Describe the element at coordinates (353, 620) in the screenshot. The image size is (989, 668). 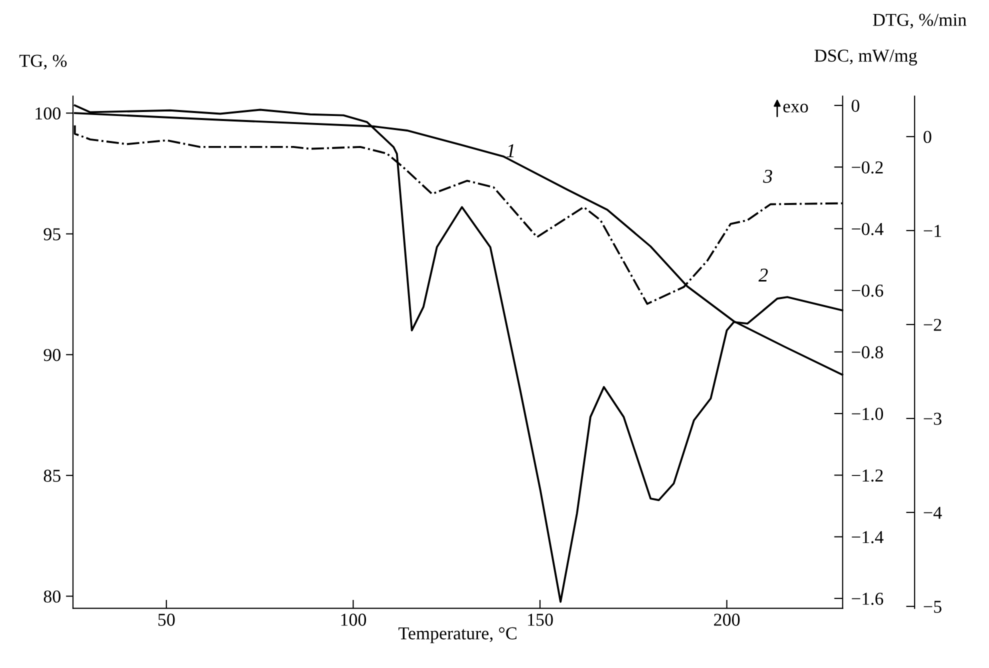
I see `x-tick-label: 100` at that location.